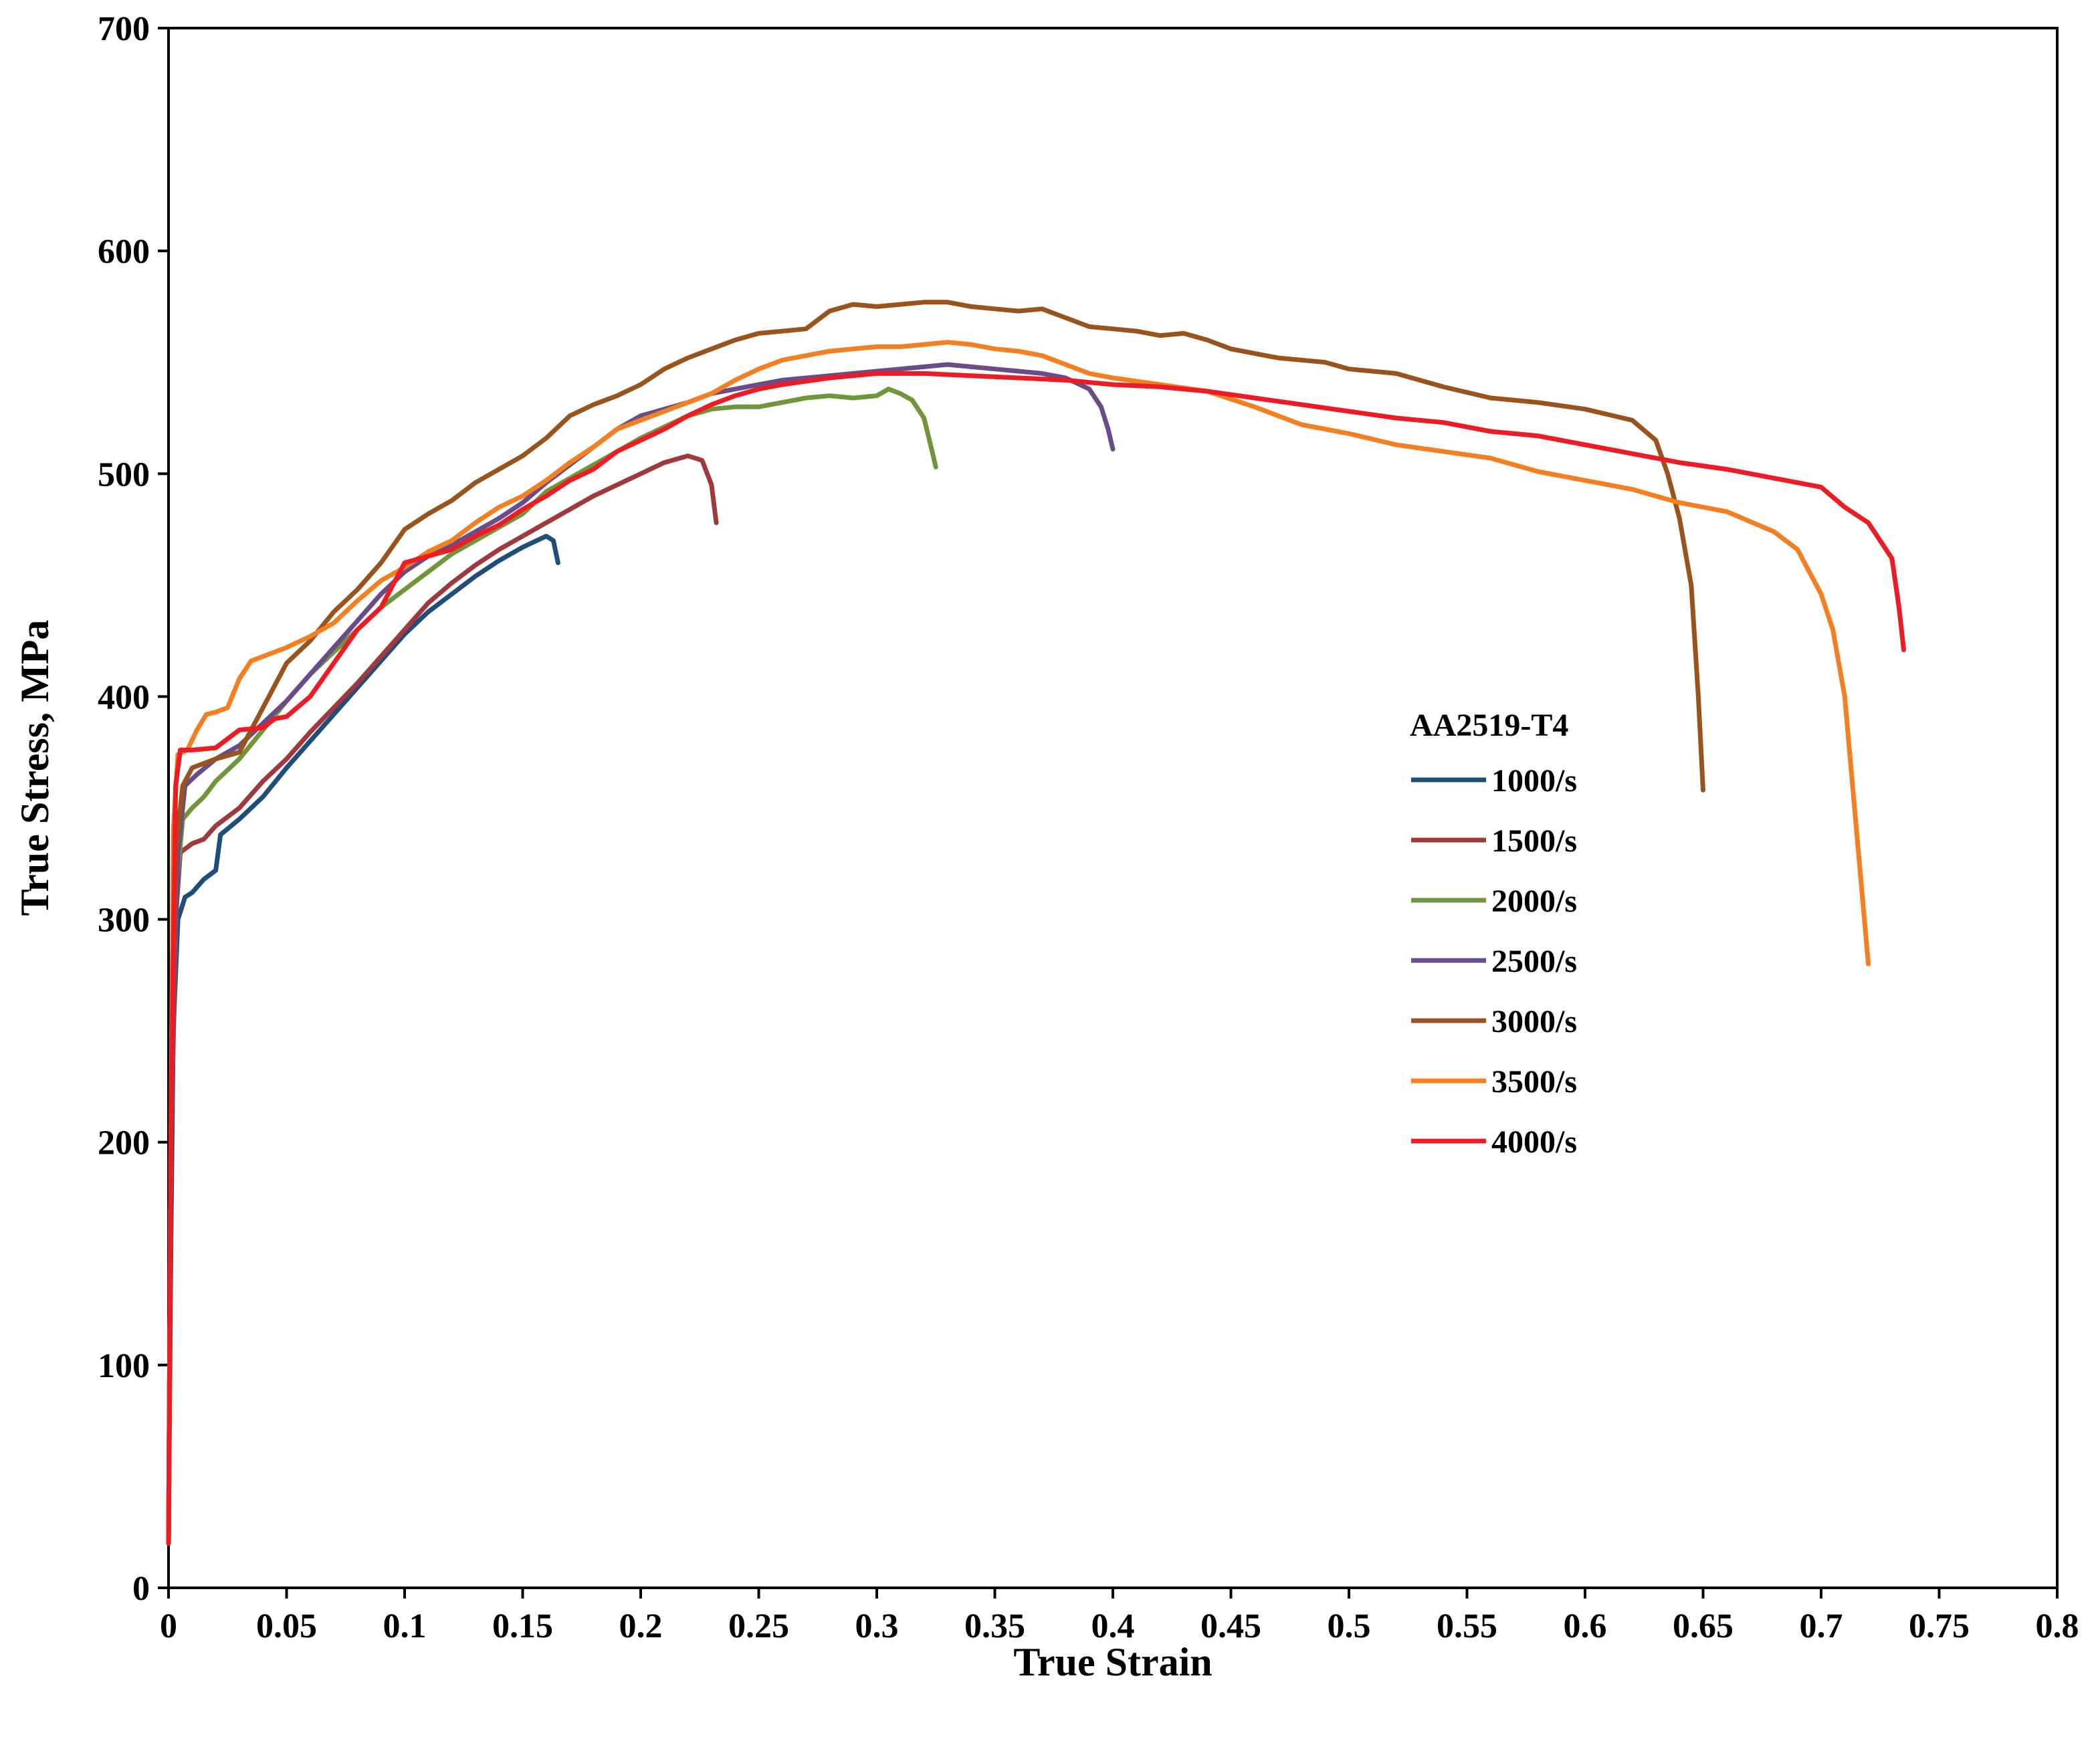  Describe the element at coordinates (1230, 1626) in the screenshot. I see `x-tick-label: 0.45` at that location.